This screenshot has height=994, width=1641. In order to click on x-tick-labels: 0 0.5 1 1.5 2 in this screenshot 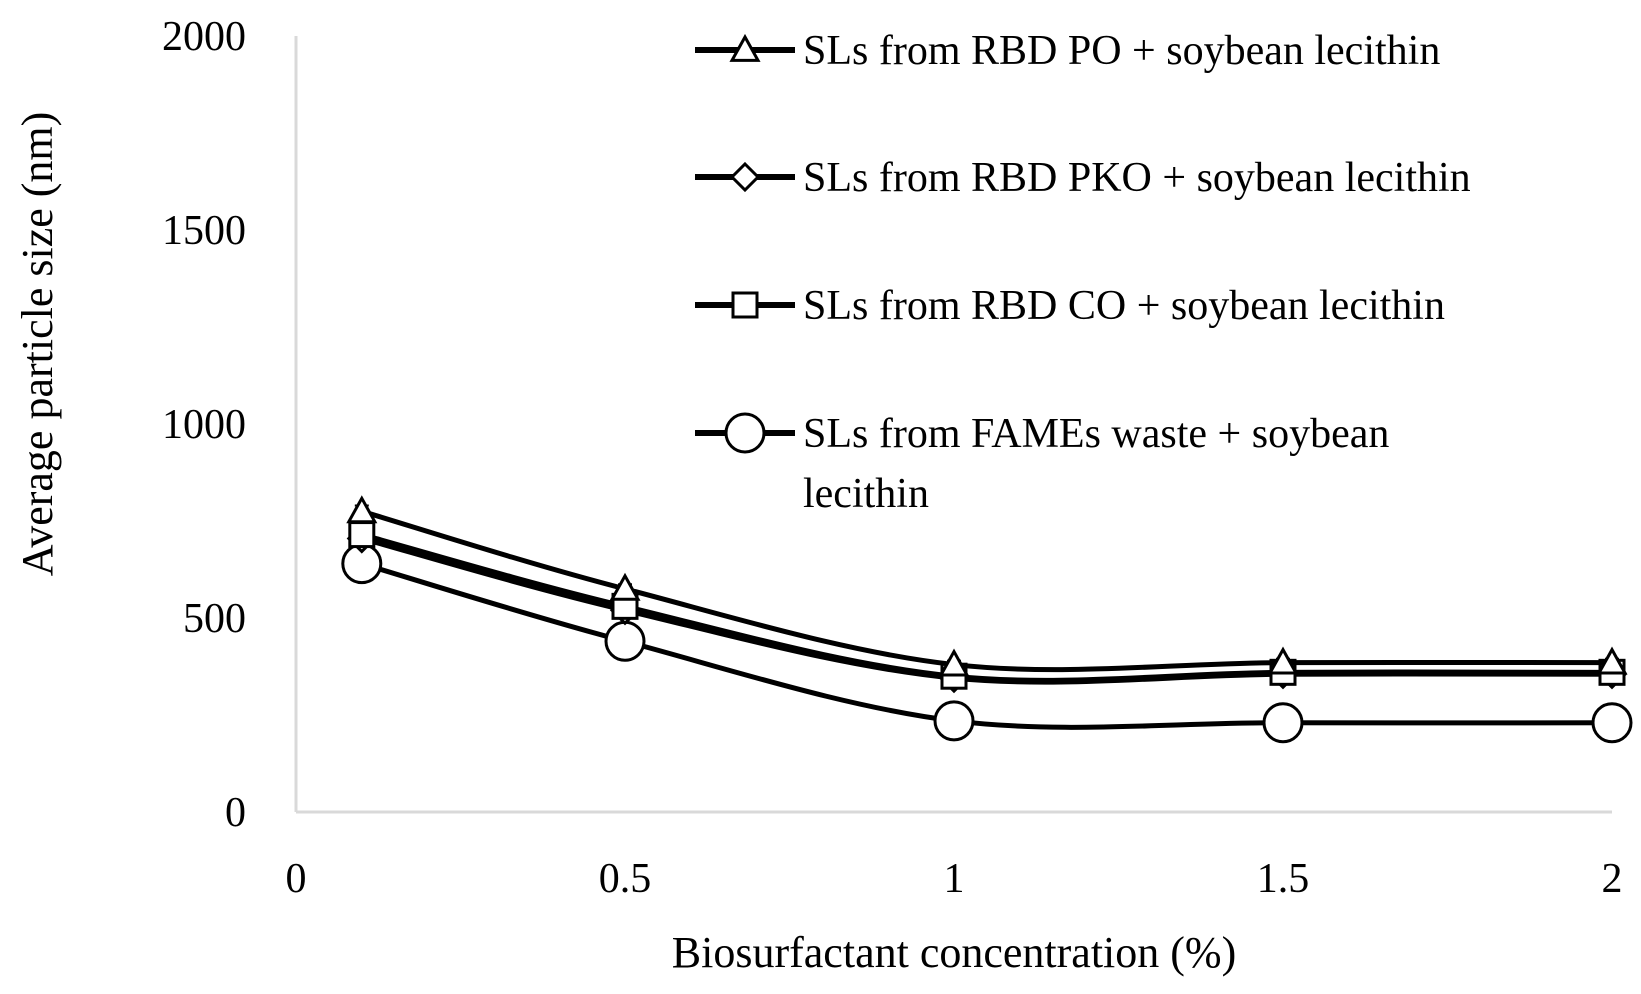, I will do `click(954, 879)`.